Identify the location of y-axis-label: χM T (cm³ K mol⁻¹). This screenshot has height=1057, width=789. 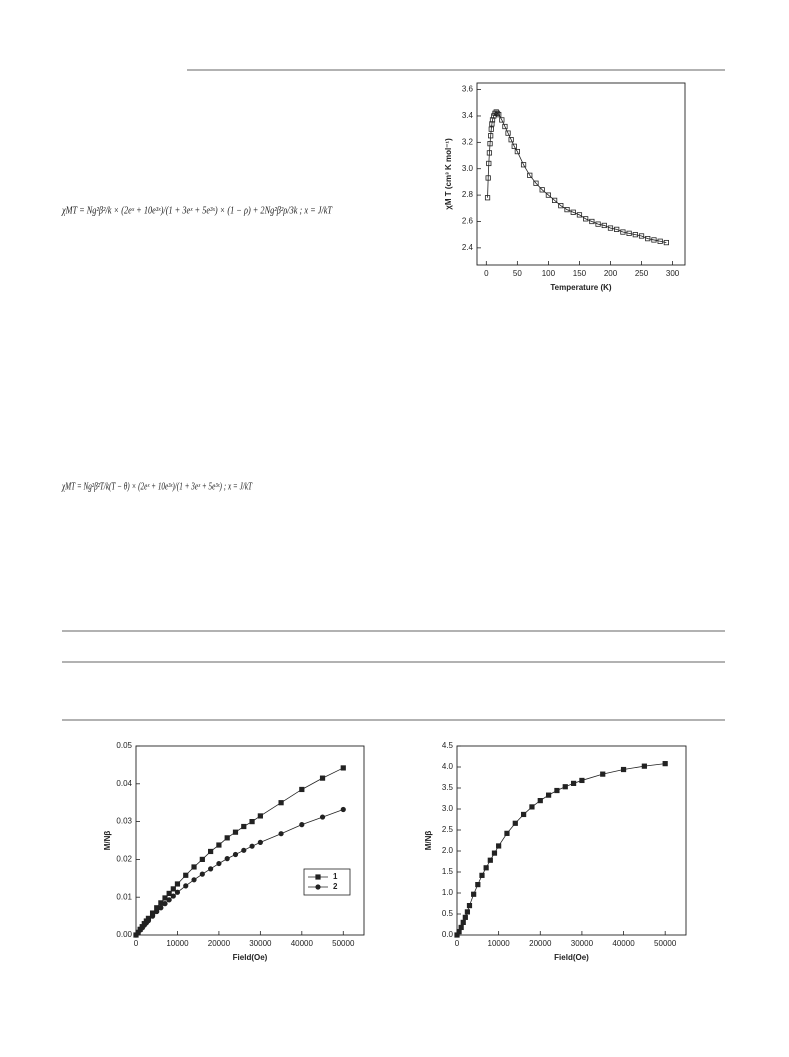
(448, 174).